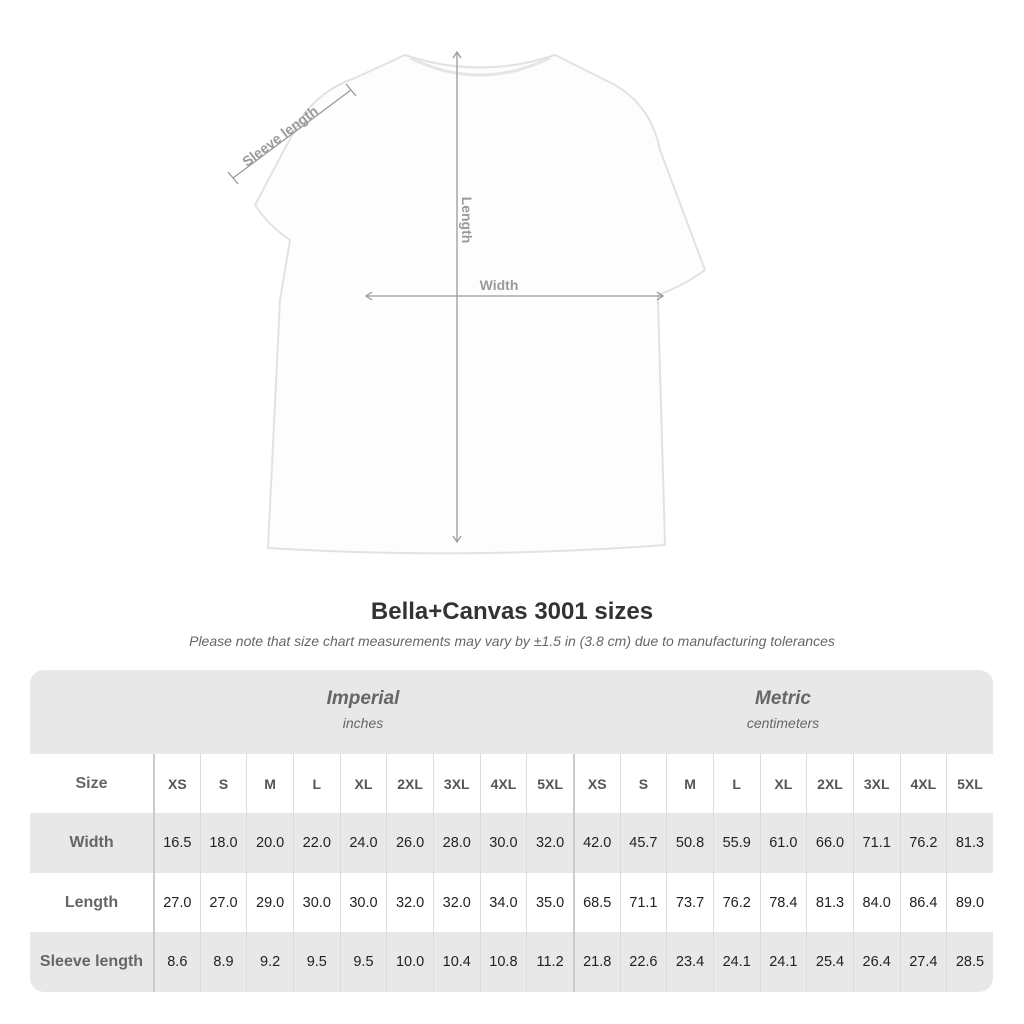 This screenshot has height=1024, width=1024. What do you see at coordinates (176, 843) in the screenshot?
I see `imperial-value-cell: 16.5` at bounding box center [176, 843].